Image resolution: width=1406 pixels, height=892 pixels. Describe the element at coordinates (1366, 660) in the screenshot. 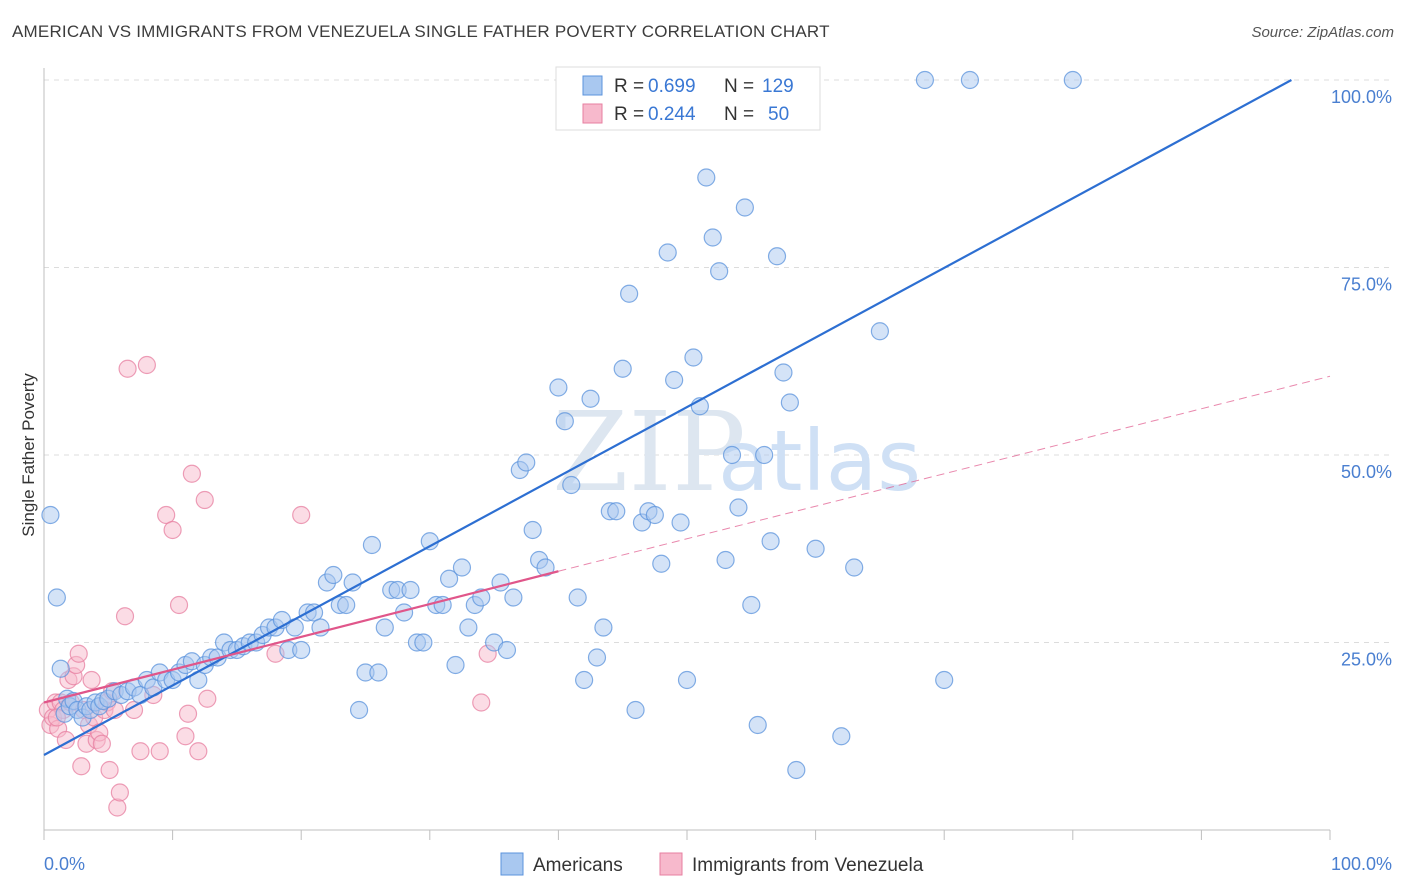

I see `y-tick-label: 25.0%` at that location.